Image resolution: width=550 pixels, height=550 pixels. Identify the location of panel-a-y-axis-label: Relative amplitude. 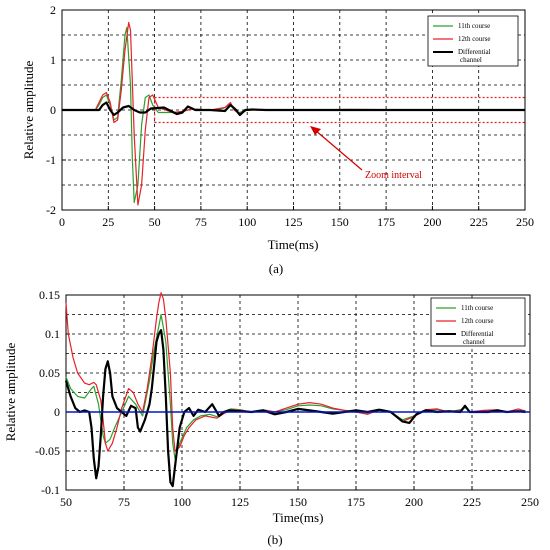
(28, 109).